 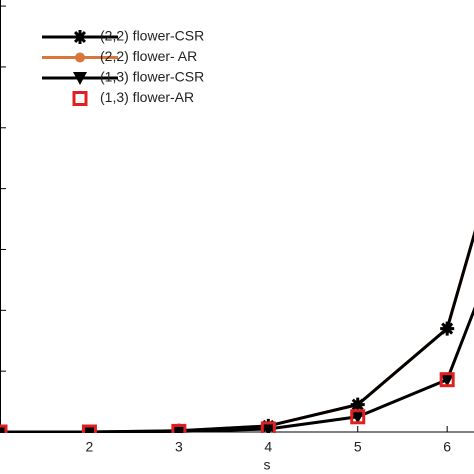 What do you see at coordinates (147, 97) in the screenshot?
I see `legend-label: (1,3) flower-AR` at bounding box center [147, 97].